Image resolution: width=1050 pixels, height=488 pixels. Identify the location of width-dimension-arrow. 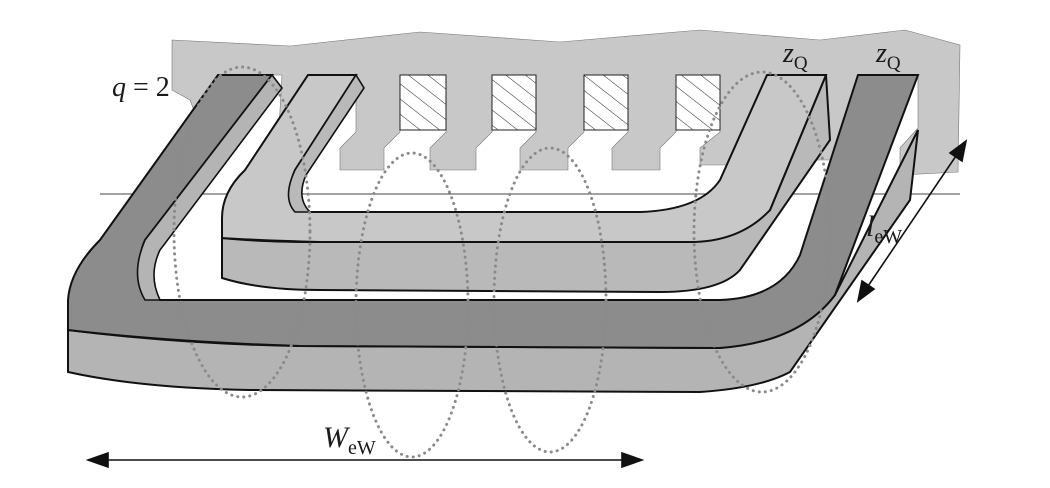
(365, 460).